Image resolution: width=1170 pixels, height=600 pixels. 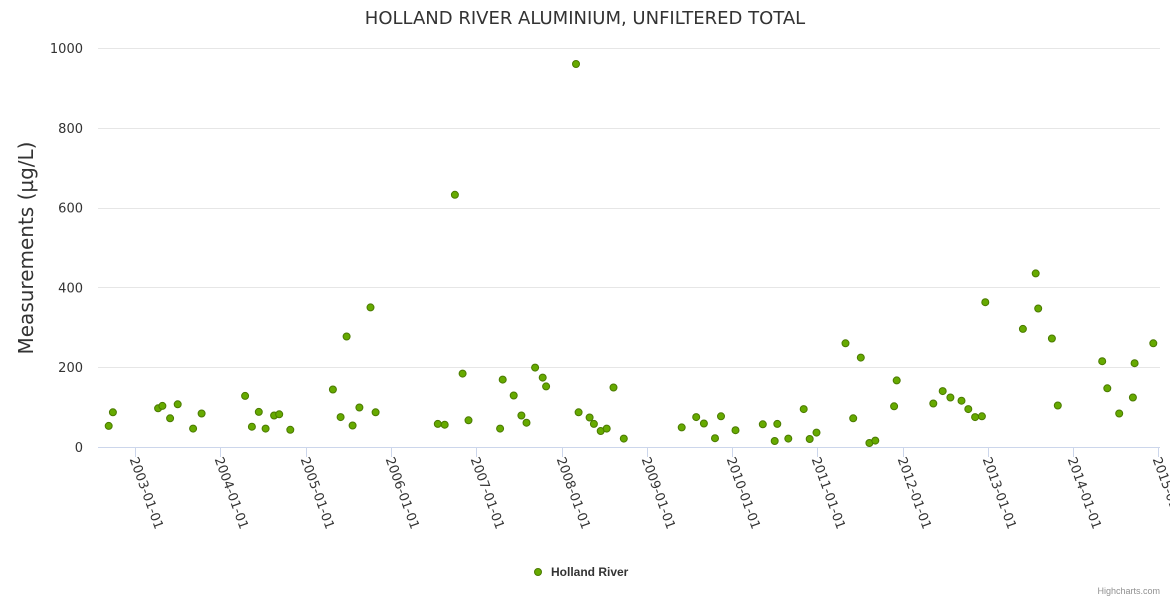 What do you see at coordinates (538, 572) in the screenshot?
I see `legend-marker-icon` at bounding box center [538, 572].